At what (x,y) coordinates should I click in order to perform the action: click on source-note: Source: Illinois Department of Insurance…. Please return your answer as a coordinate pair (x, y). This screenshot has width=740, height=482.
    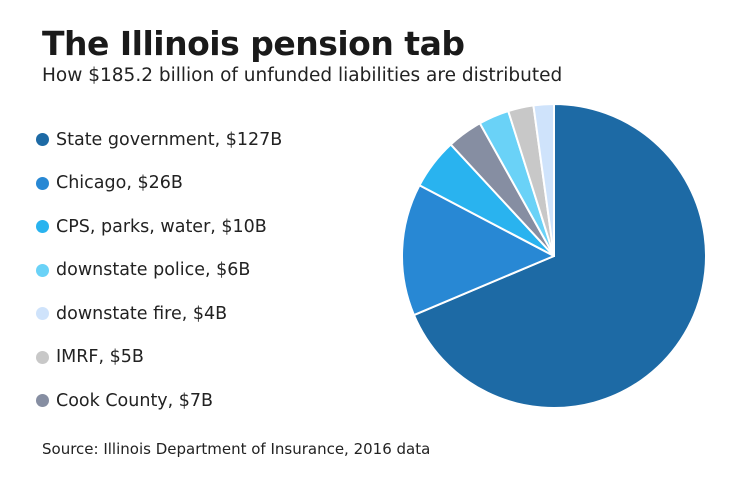
    Looking at the image, I should click on (236, 449).